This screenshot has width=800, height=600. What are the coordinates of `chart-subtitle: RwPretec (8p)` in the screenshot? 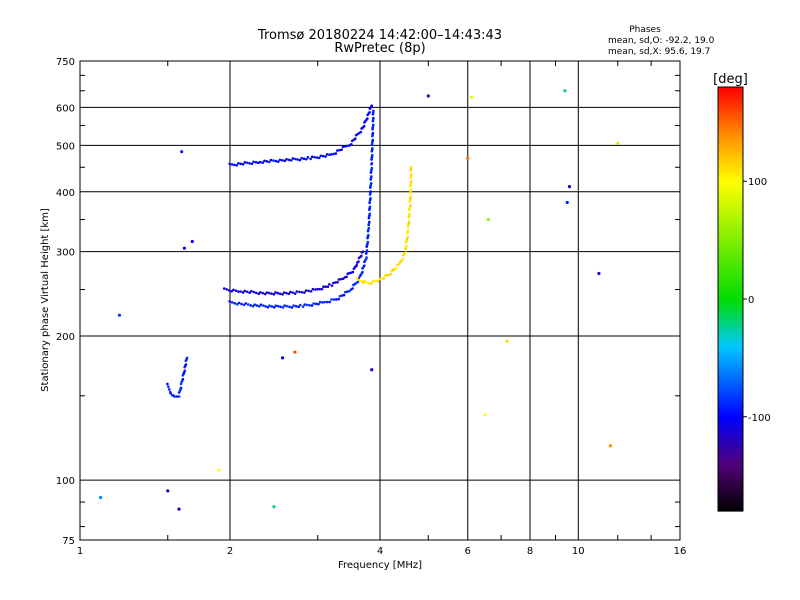 It's located at (379, 48).